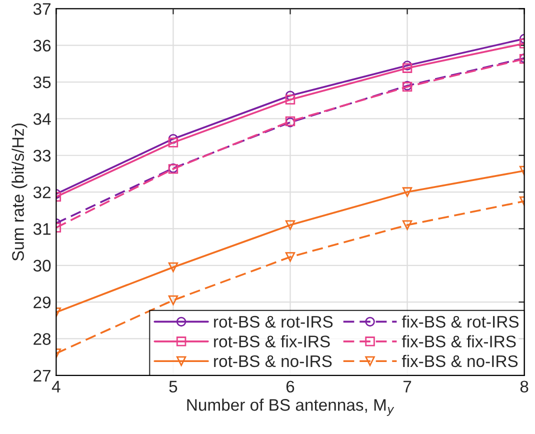 The image size is (535, 434). I want to click on x-axis-title: Number of BS antennas, M$_{y}$, so click(290, 407).